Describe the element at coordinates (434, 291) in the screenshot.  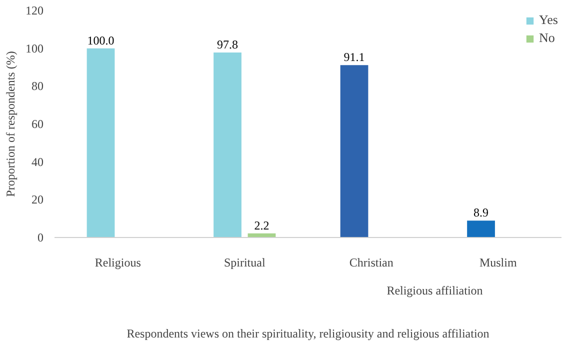
I see `text: Religious affiliation` at that location.